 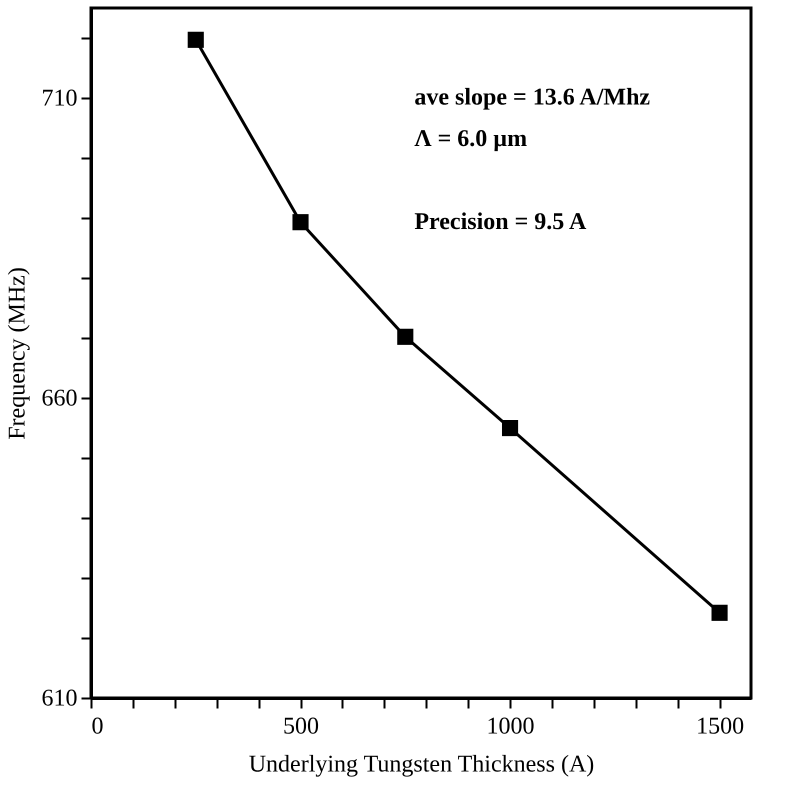 I want to click on x-tick-label: 1000, so click(x=510, y=727).